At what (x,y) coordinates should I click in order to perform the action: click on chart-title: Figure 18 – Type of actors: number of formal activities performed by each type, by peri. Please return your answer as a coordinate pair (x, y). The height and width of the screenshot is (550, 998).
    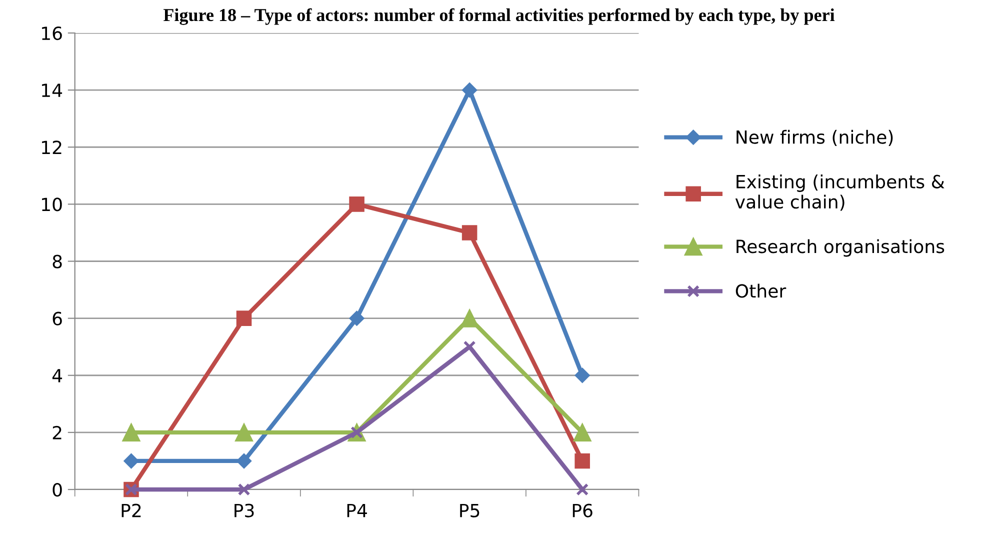
    Looking at the image, I should click on (499, 16).